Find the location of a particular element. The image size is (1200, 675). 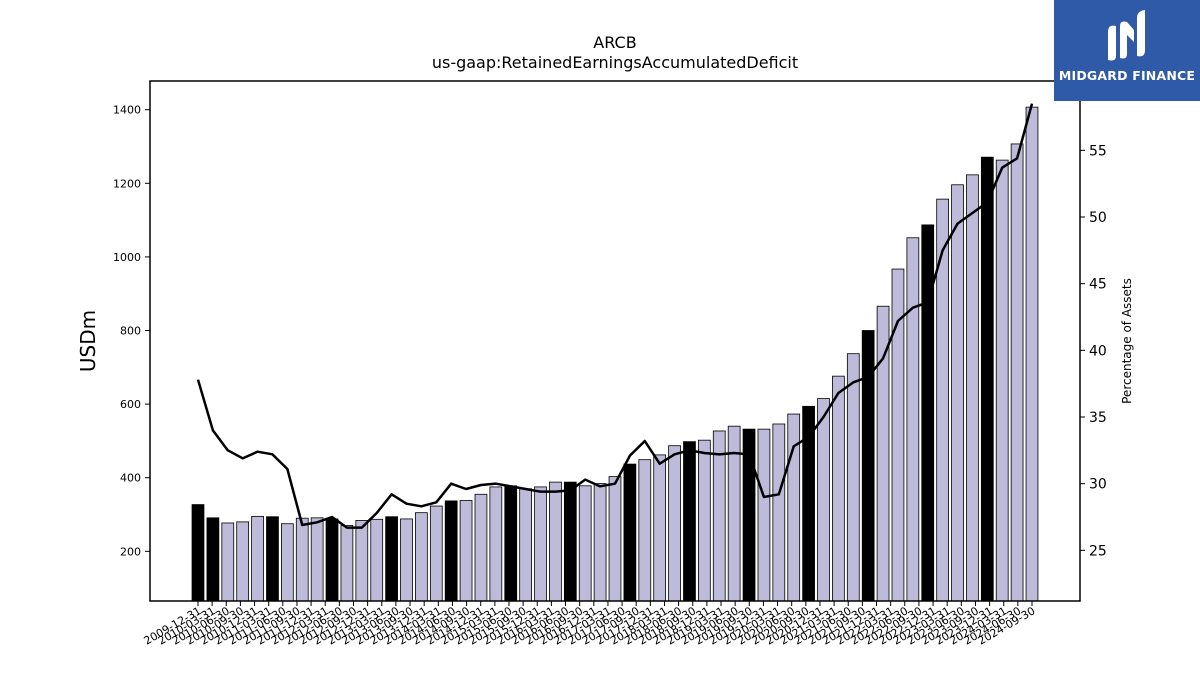

y-tick-label: 200 is located at coordinates (130, 551).